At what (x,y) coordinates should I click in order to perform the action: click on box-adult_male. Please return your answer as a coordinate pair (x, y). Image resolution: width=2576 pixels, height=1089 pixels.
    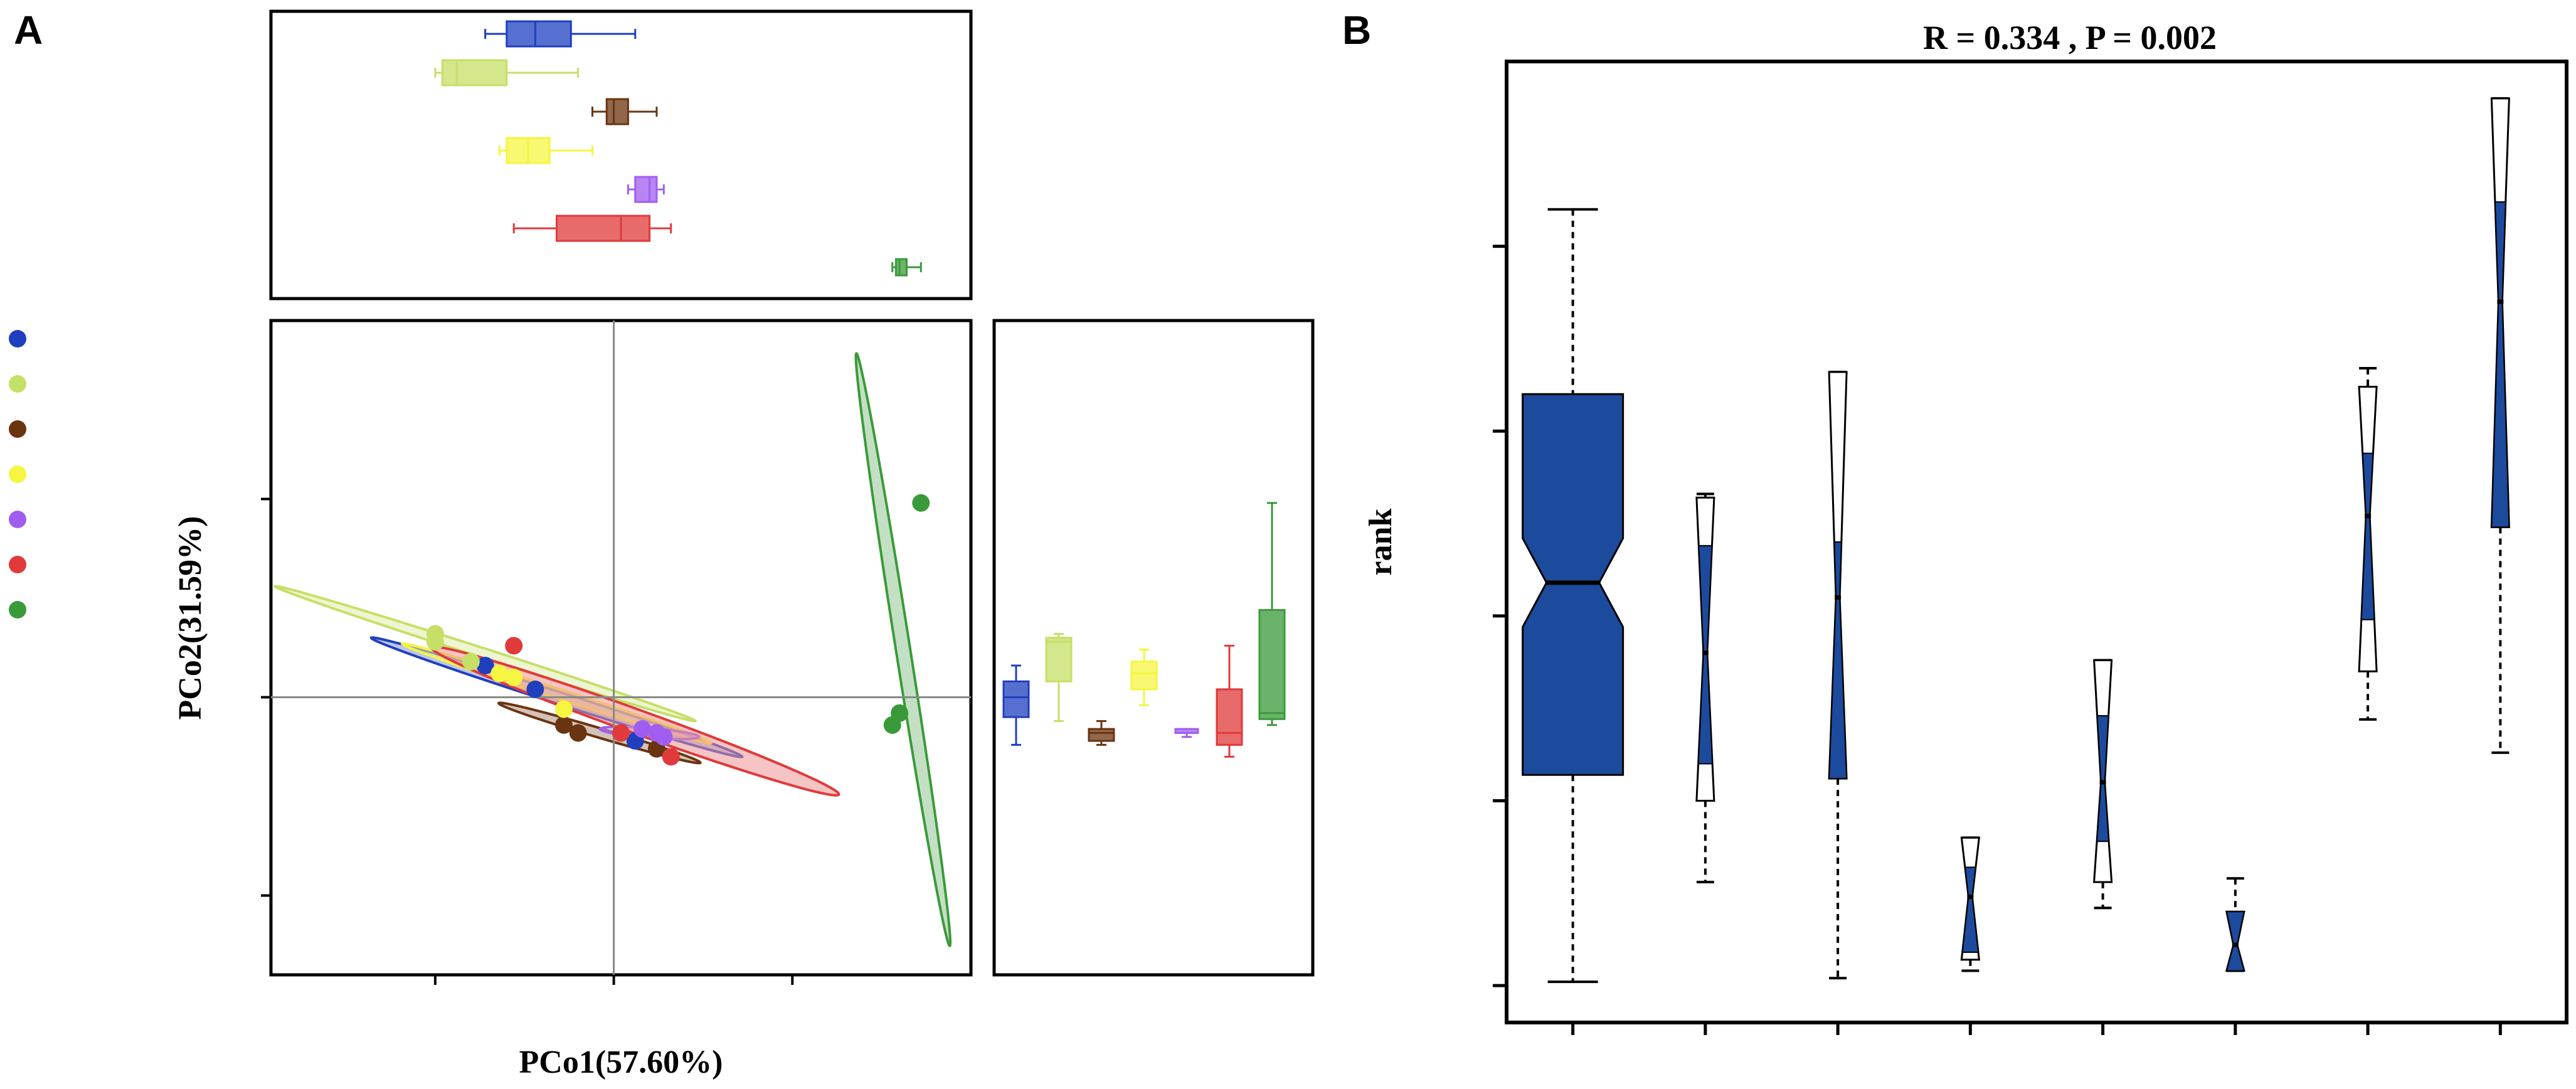
    Looking at the image, I should click on (2500, 364).